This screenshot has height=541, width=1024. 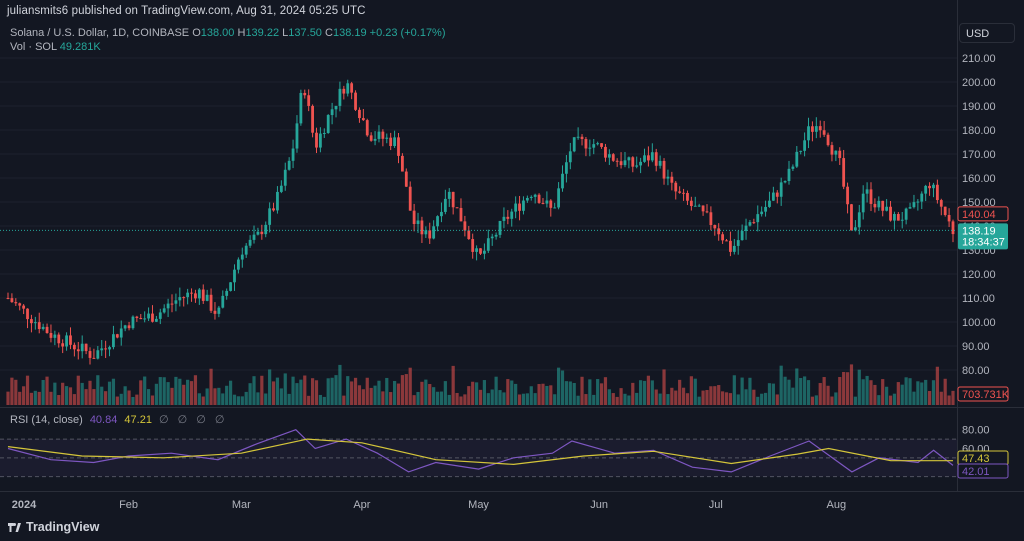 What do you see at coordinates (979, 59) in the screenshot?
I see `price-tick-label: 210.00` at bounding box center [979, 59].